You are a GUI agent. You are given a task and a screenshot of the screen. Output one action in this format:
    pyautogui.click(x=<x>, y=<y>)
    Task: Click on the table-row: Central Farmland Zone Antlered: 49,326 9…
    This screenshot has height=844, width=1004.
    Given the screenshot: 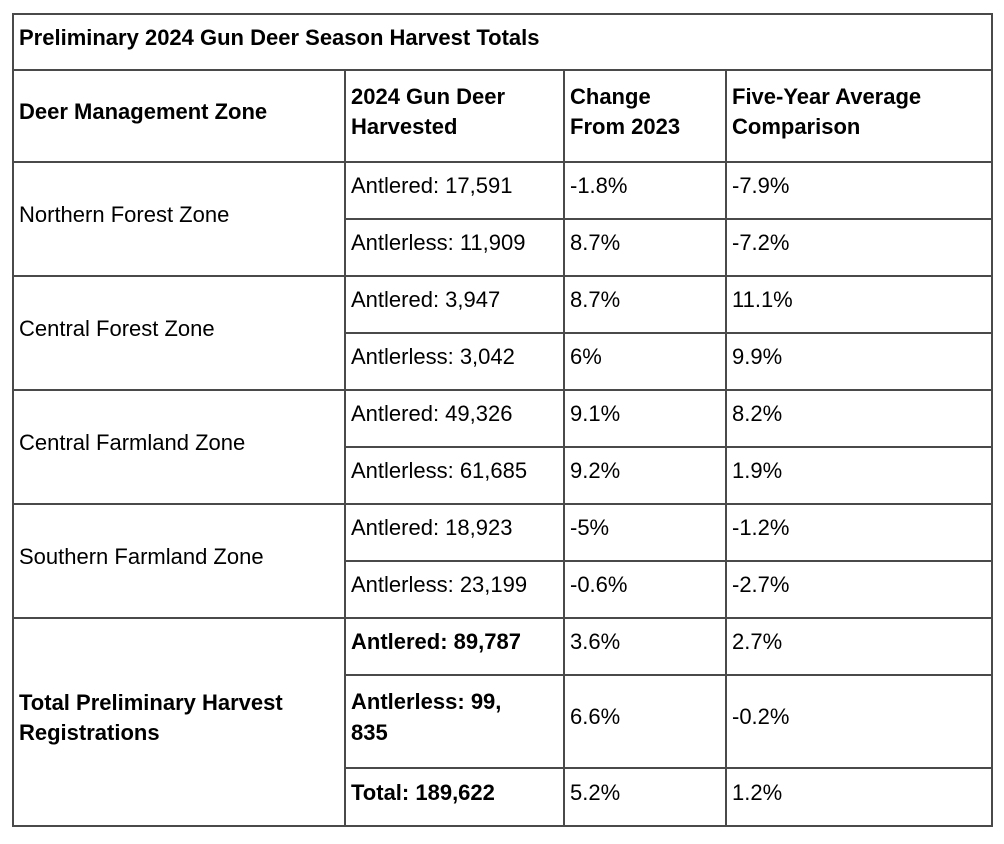 What is the action you would take?
    pyautogui.click(x=502, y=447)
    